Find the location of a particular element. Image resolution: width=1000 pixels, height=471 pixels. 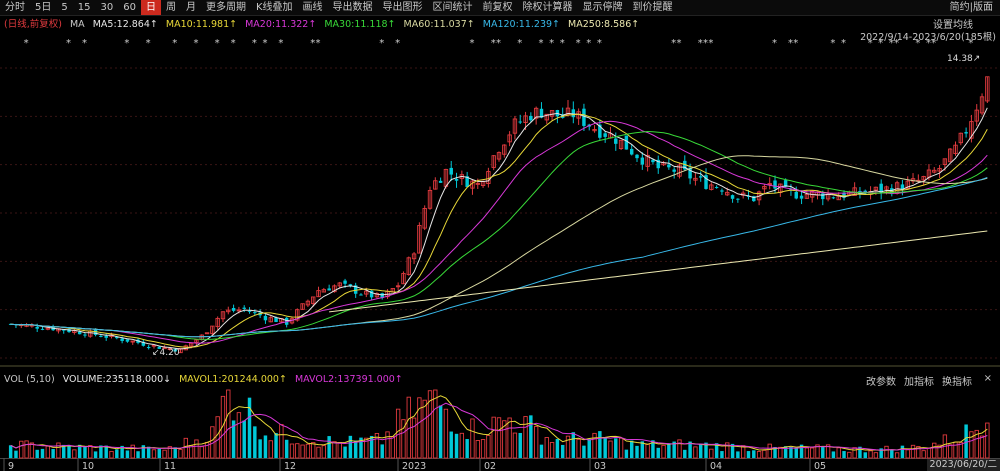

period-tab-1: 5日 is located at coordinates (43, 7).